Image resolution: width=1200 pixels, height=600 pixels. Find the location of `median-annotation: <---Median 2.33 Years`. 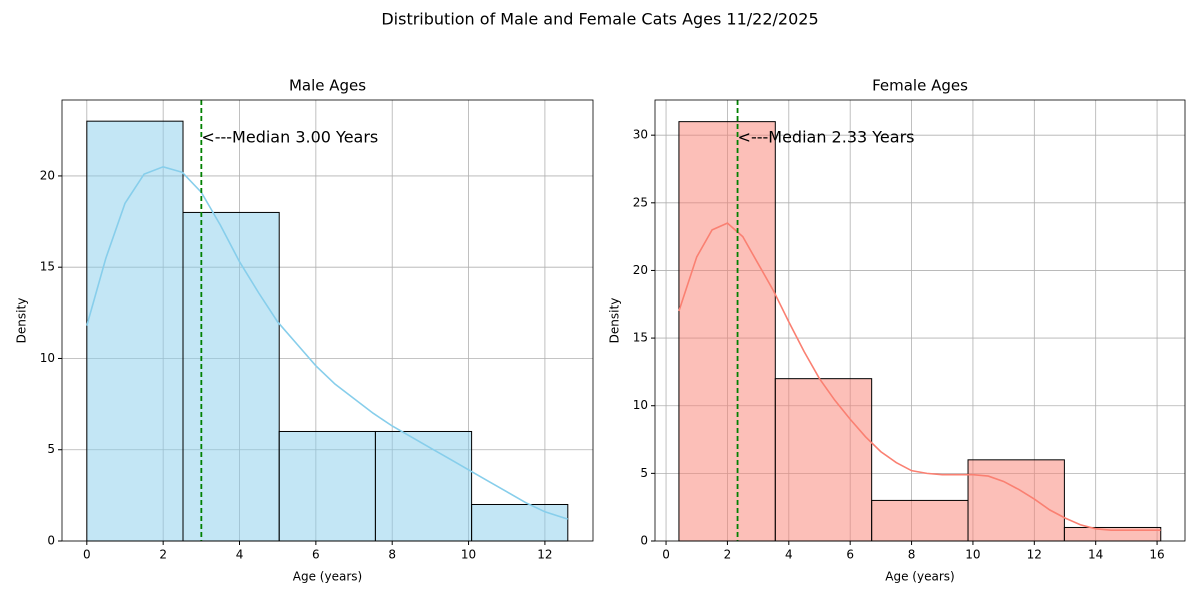

median-annotation: <---Median 2.33 Years is located at coordinates (826, 137).